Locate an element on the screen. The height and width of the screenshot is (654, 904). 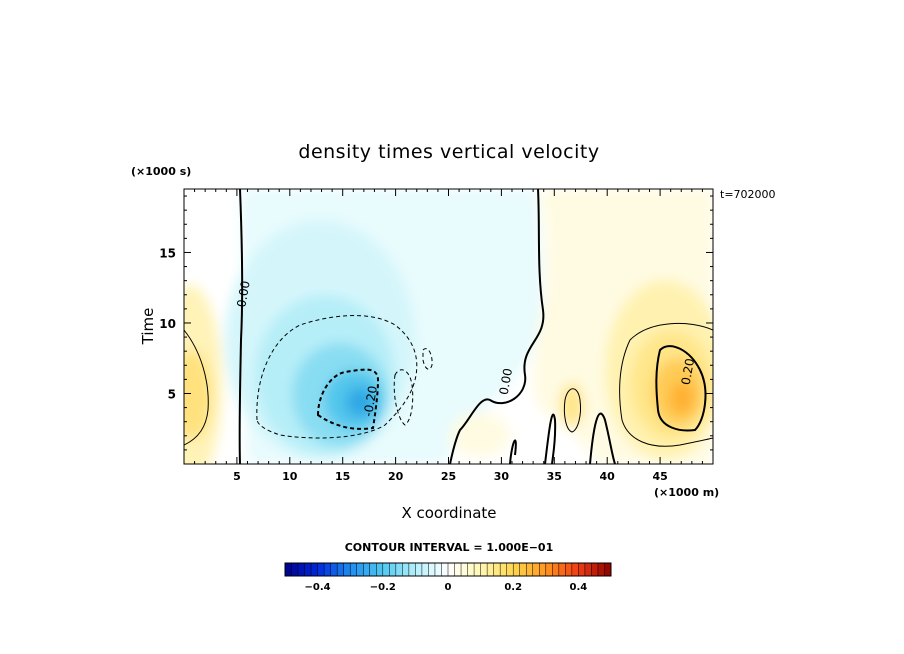
x-tick-label: 20 is located at coordinates (396, 476).